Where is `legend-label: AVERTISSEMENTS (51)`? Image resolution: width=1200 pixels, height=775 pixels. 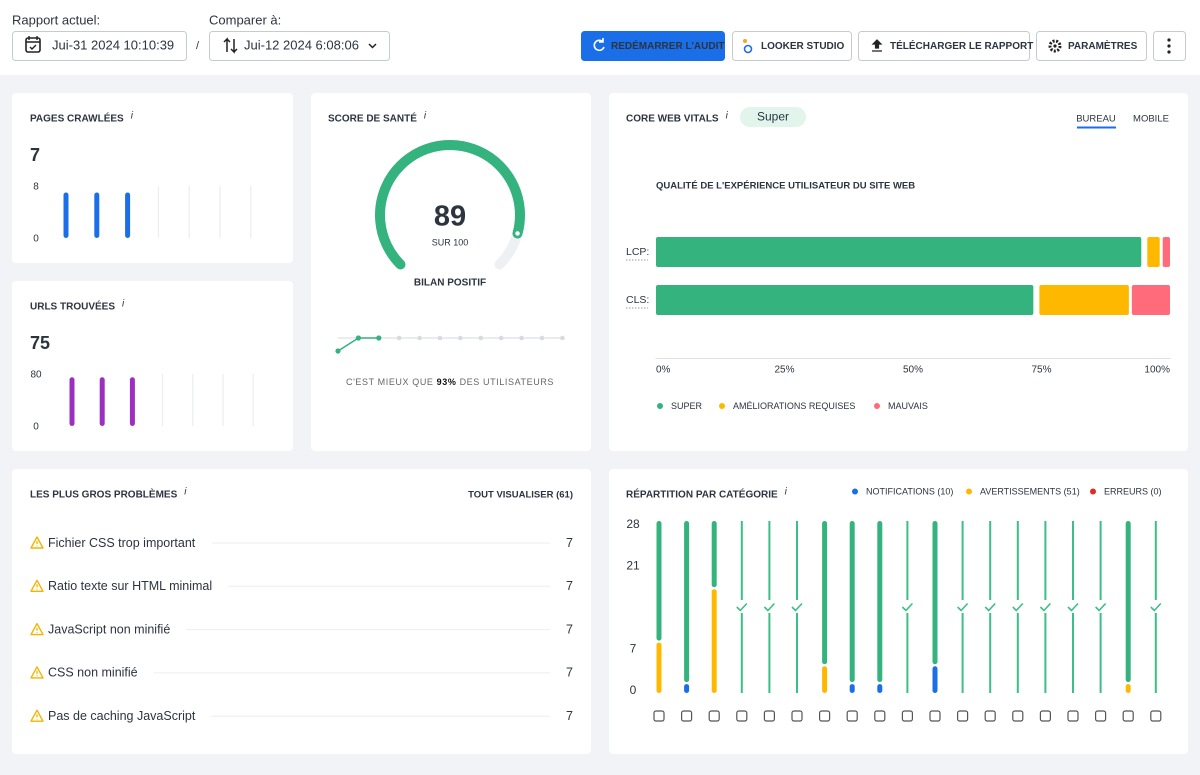
legend-label: AVERTISSEMENTS (51) is located at coordinates (1030, 491).